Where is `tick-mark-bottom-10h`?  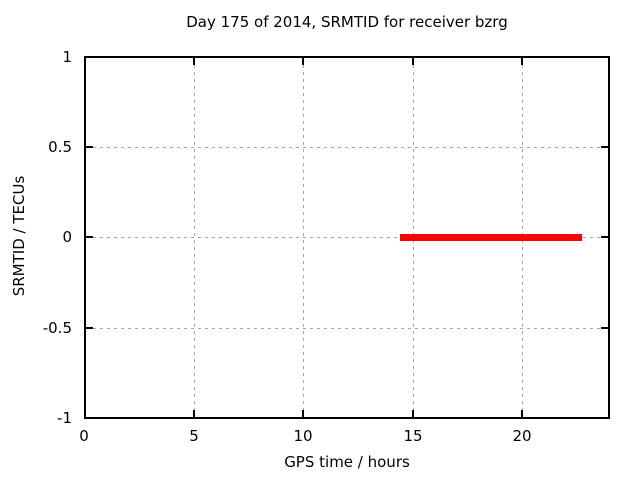
tick-mark-bottom-10h is located at coordinates (303, 413).